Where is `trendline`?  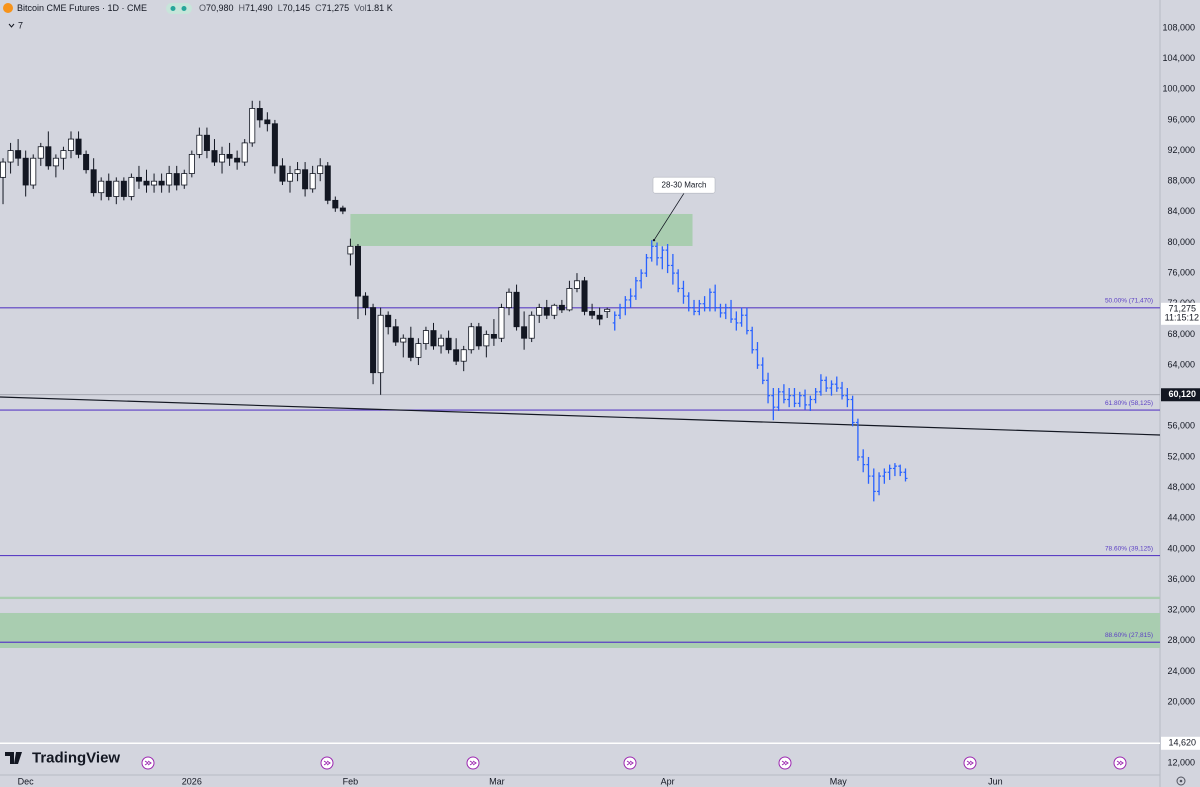 trendline is located at coordinates (580, 416).